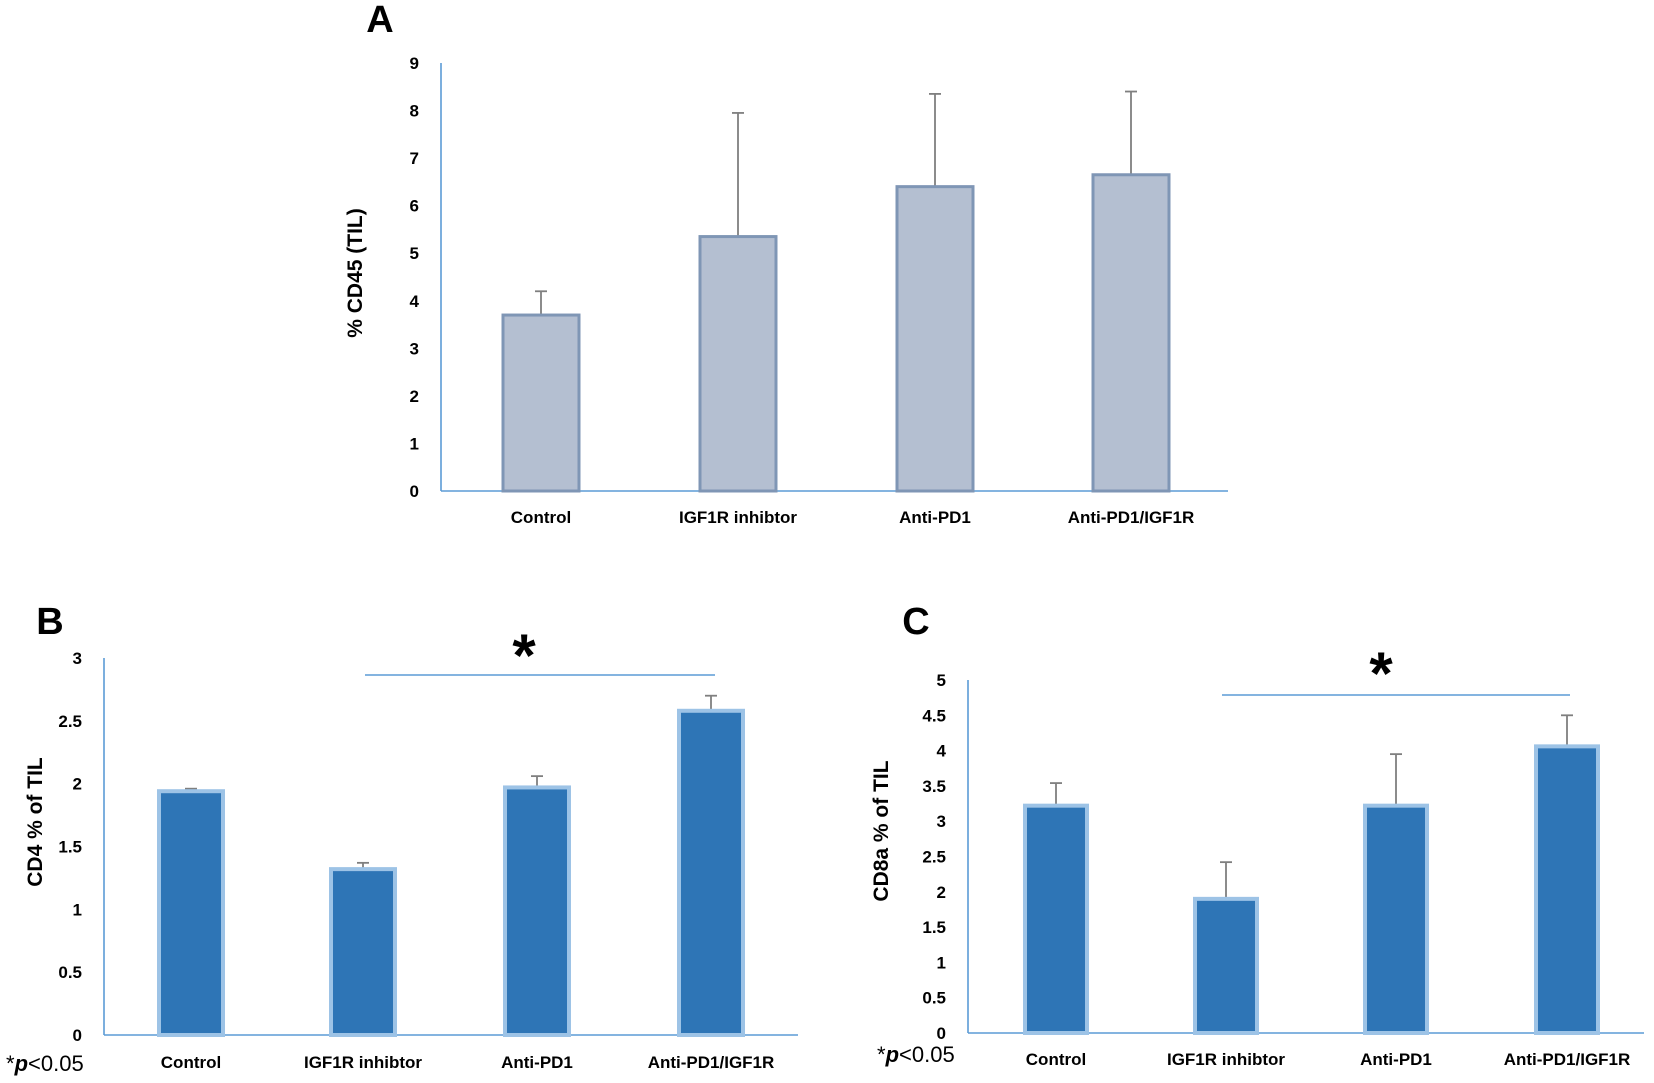 This screenshot has height=1083, width=1654. Describe the element at coordinates (414, 396) in the screenshot. I see `panel-a-y-tick-label: 2` at that location.